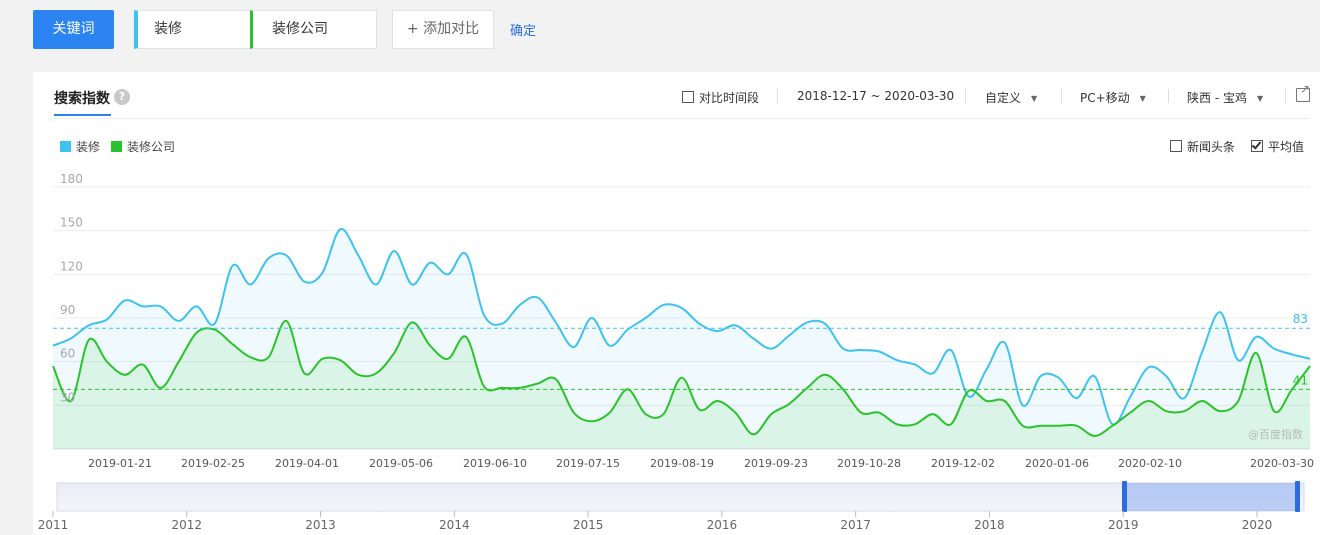 This screenshot has height=535, width=1320. I want to click on watermark: @百度指数, so click(1275, 434).